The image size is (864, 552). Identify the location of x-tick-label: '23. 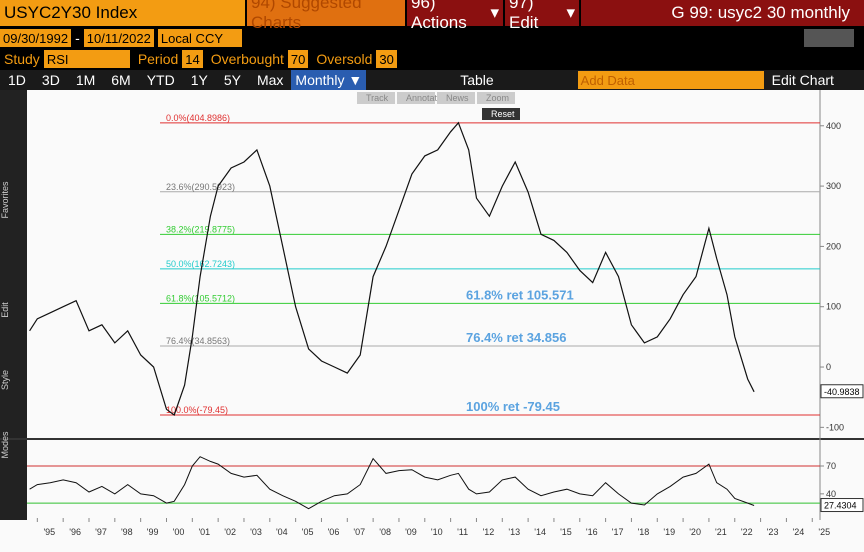
(773, 532).